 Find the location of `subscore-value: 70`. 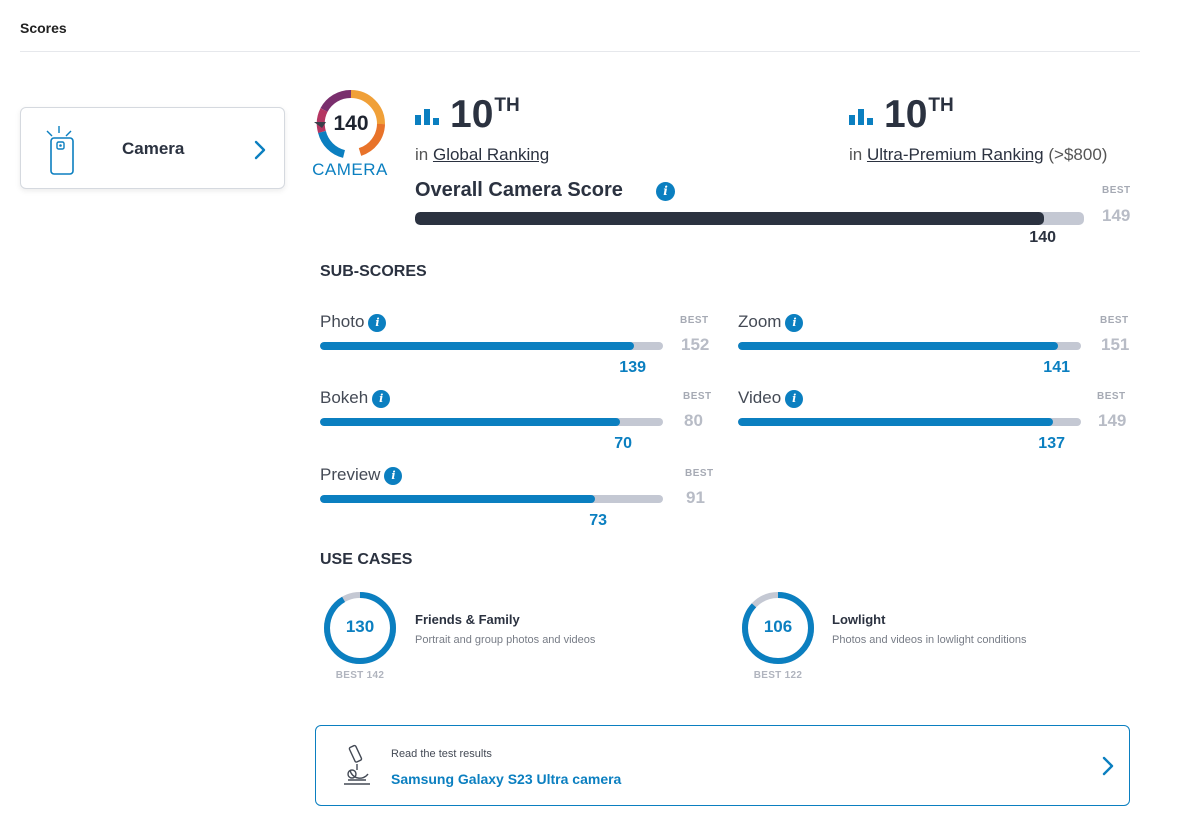

subscore-value: 70 is located at coordinates (623, 443).